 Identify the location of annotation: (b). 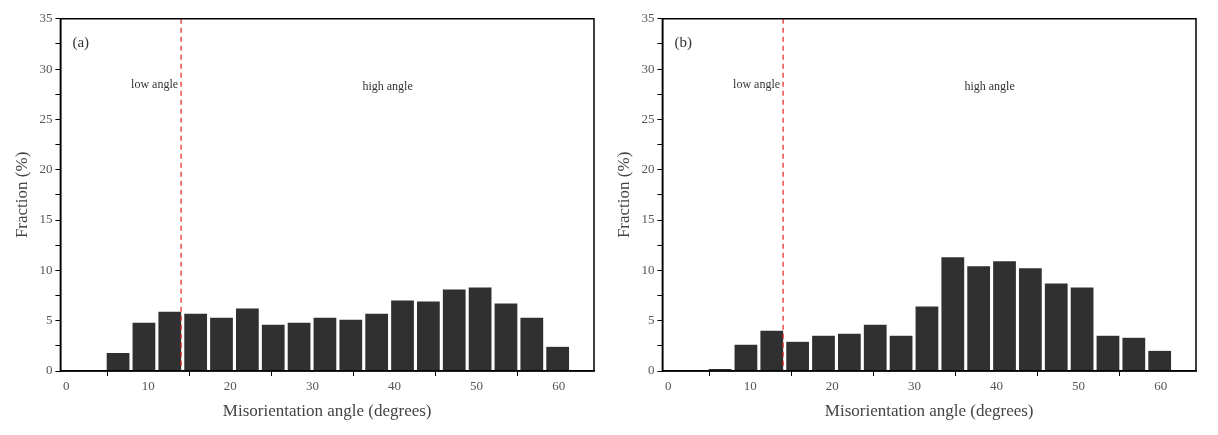
(683, 42).